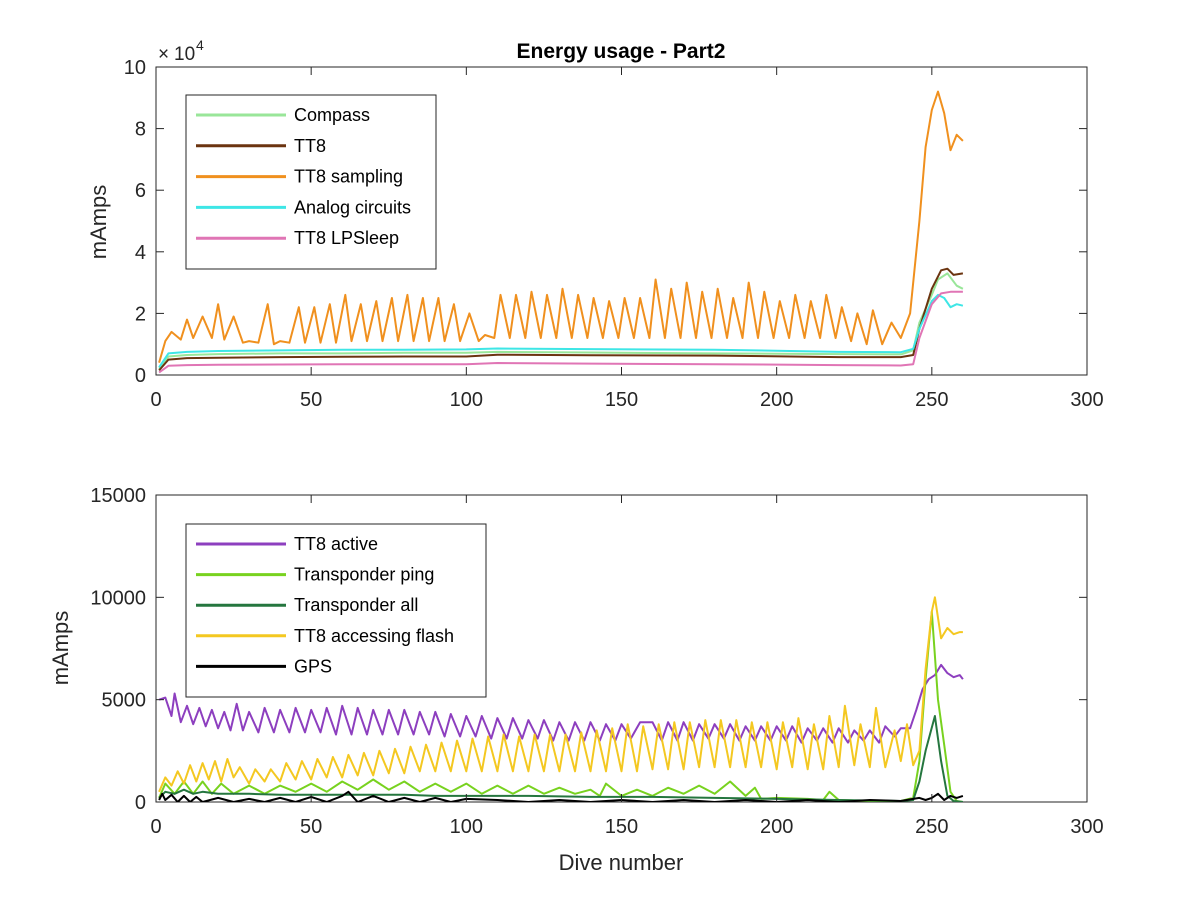  Describe the element at coordinates (200, 45) in the screenshot. I see `y-exponent-power: 4` at that location.